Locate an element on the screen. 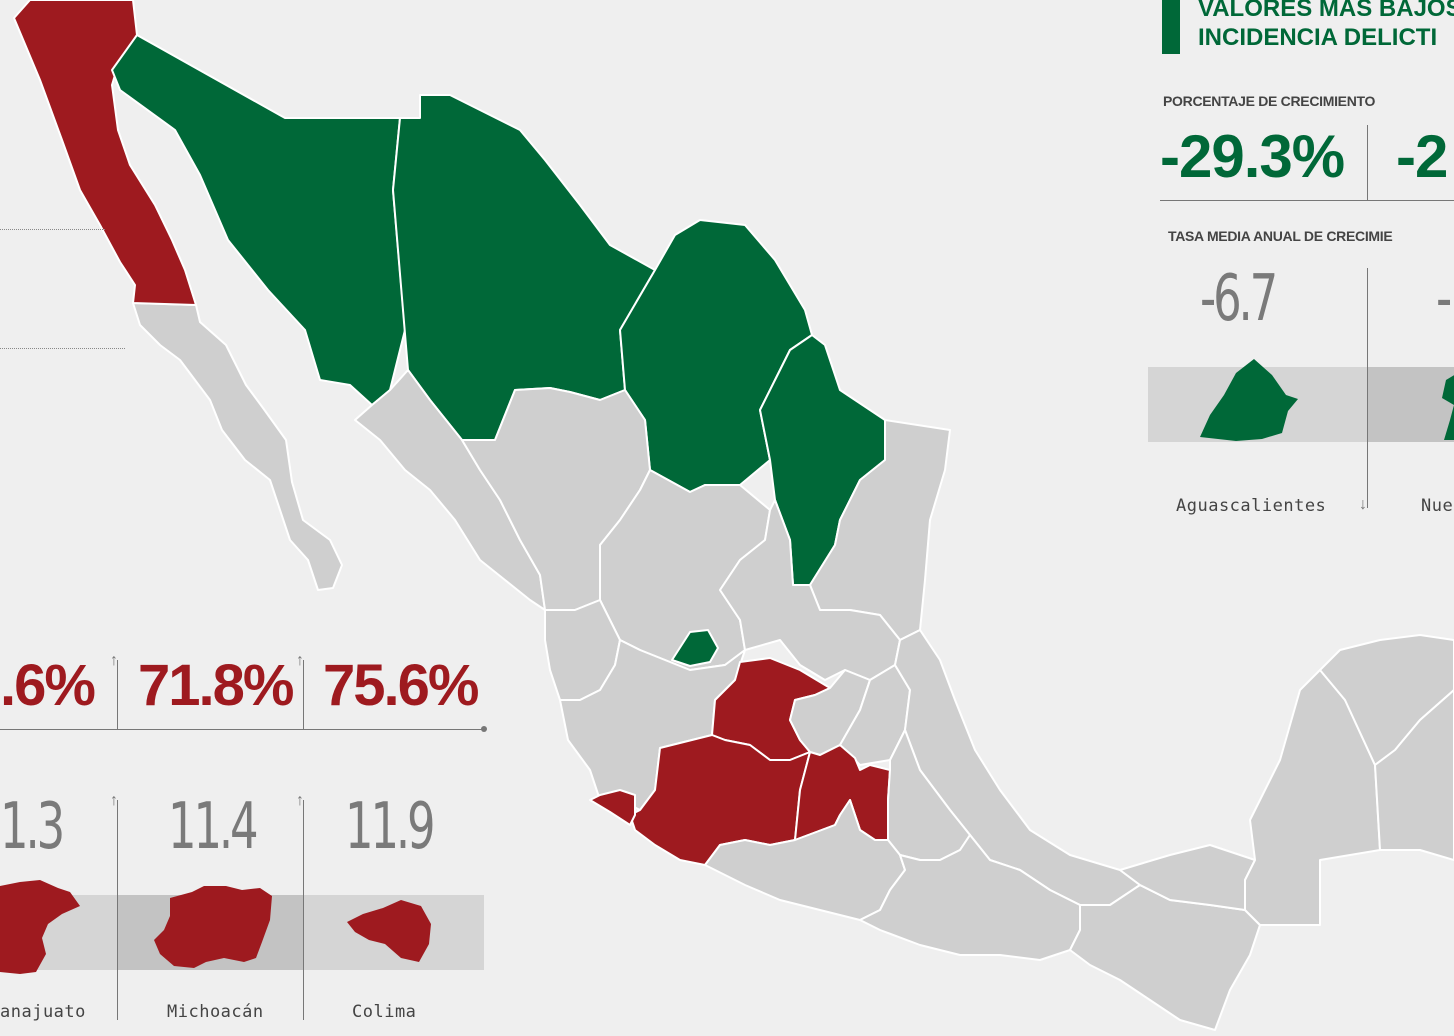  tma-value-top-2: - is located at coordinates (1444, 299).